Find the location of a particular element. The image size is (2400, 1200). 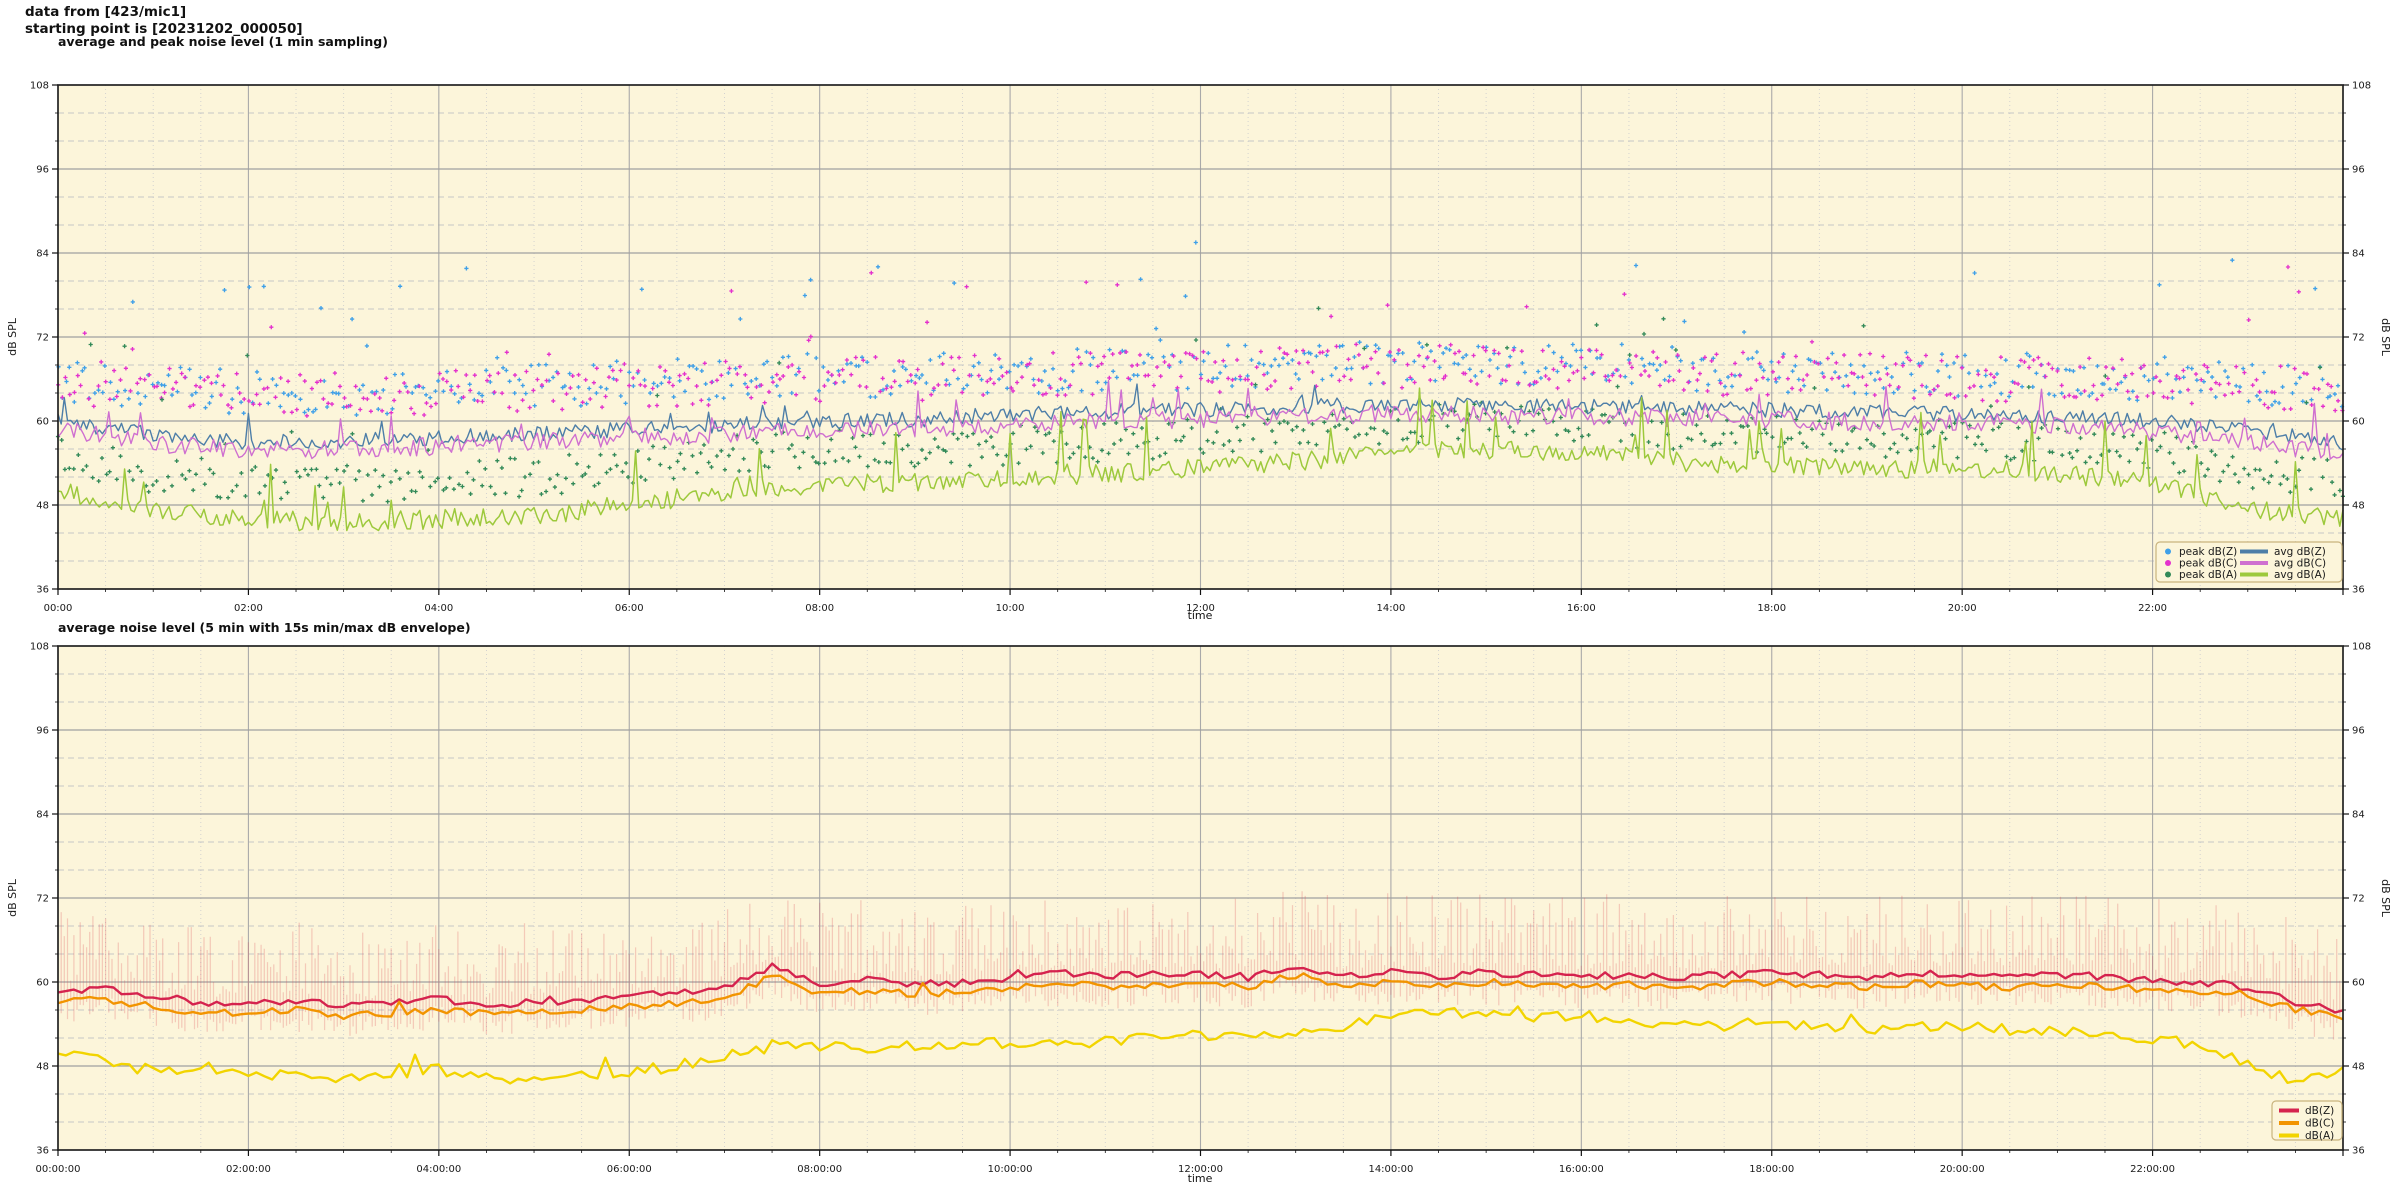

x-tick-label: 12:00:00 is located at coordinates (1200, 1169).